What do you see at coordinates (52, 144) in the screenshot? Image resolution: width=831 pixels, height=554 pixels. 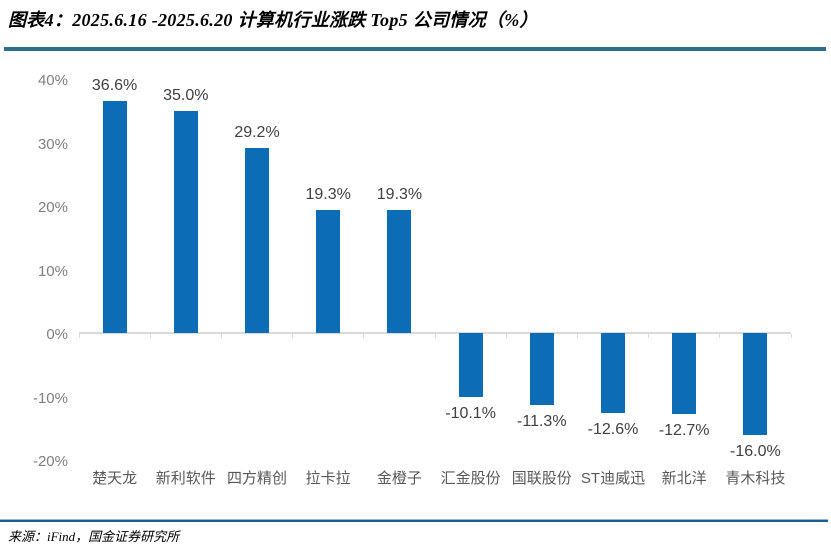 I see `y-axis-tick-label: 30%` at bounding box center [52, 144].